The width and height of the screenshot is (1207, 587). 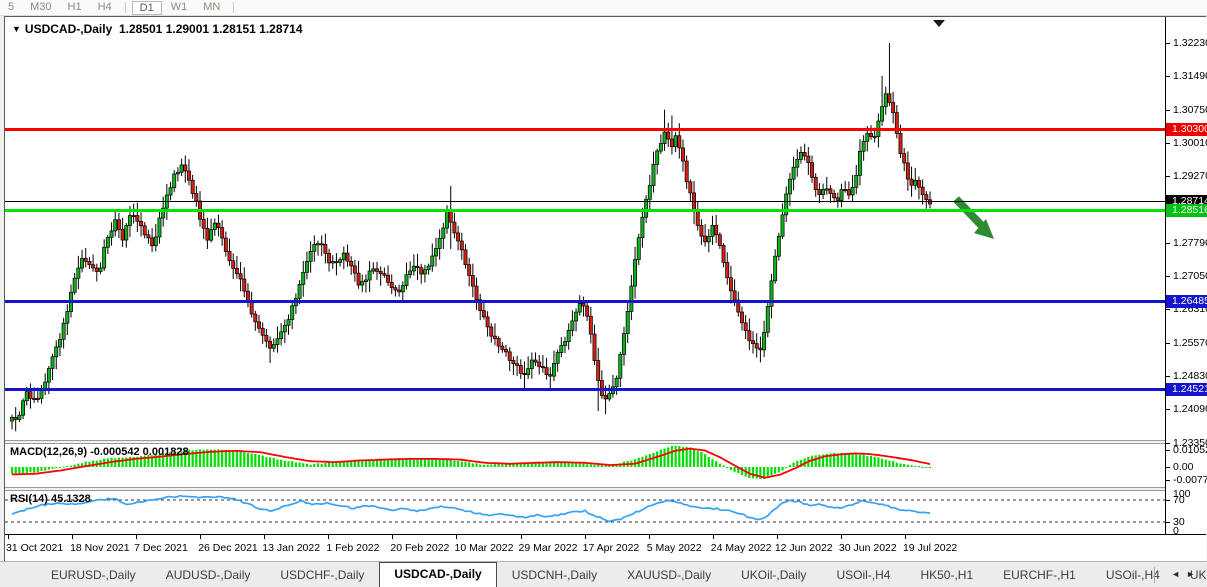 What do you see at coordinates (585, 210) in the screenshot?
I see `hline-1.28516` at bounding box center [585, 210].